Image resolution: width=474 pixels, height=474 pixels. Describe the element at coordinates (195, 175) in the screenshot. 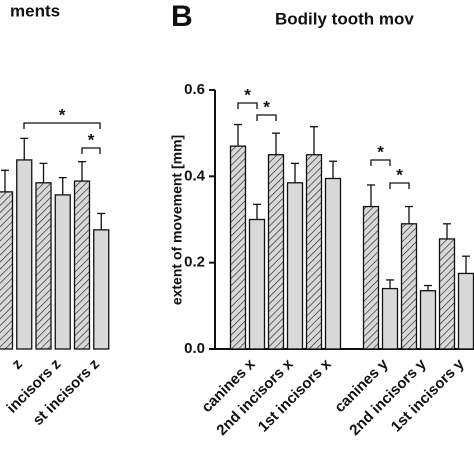

I see `y-tick-label: 0.4` at that location.